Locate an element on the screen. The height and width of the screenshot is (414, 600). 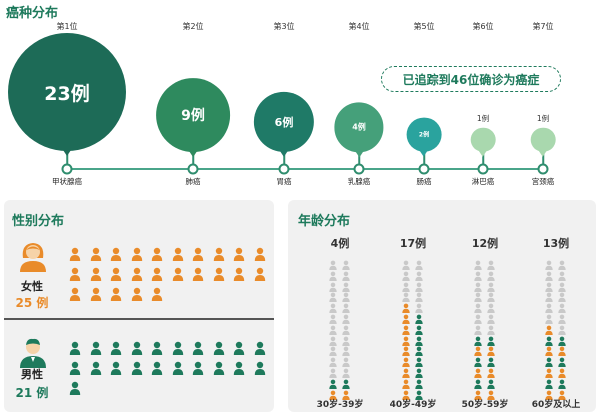
age-range-label: 50岁-59岁 is located at coordinates (485, 405).